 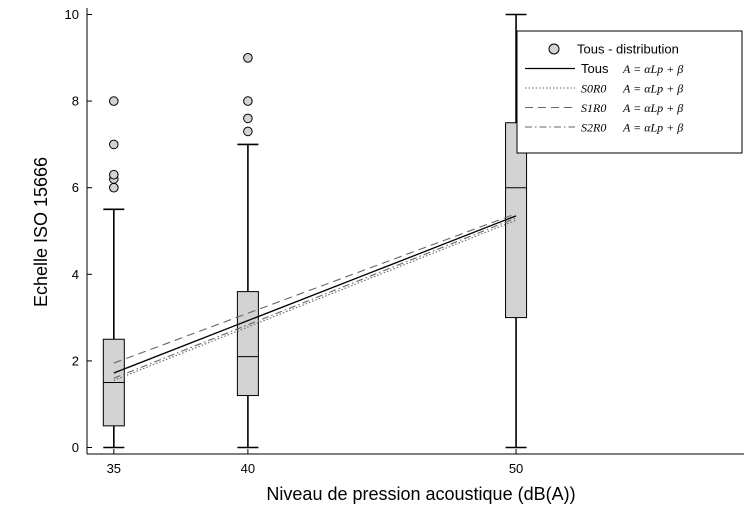 What do you see at coordinates (41, 232) in the screenshot?
I see `y-axis-label: Echelle ISO 15666` at bounding box center [41, 232].